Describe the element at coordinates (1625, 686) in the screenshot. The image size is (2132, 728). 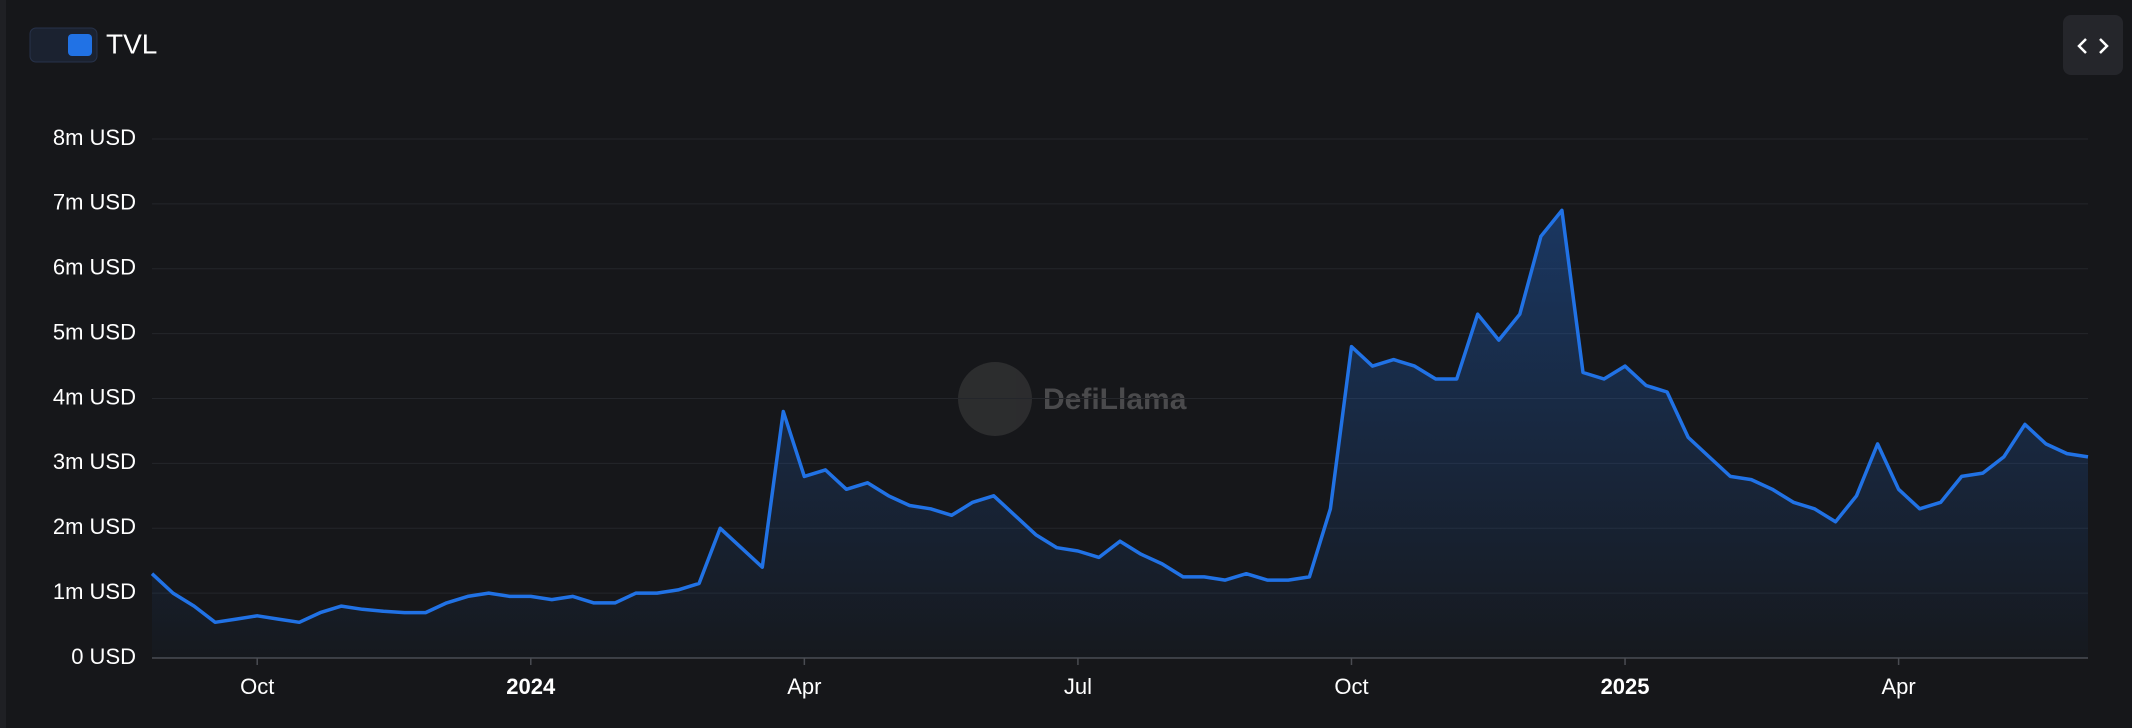
I see `x-tick-label: 2025` at that location.